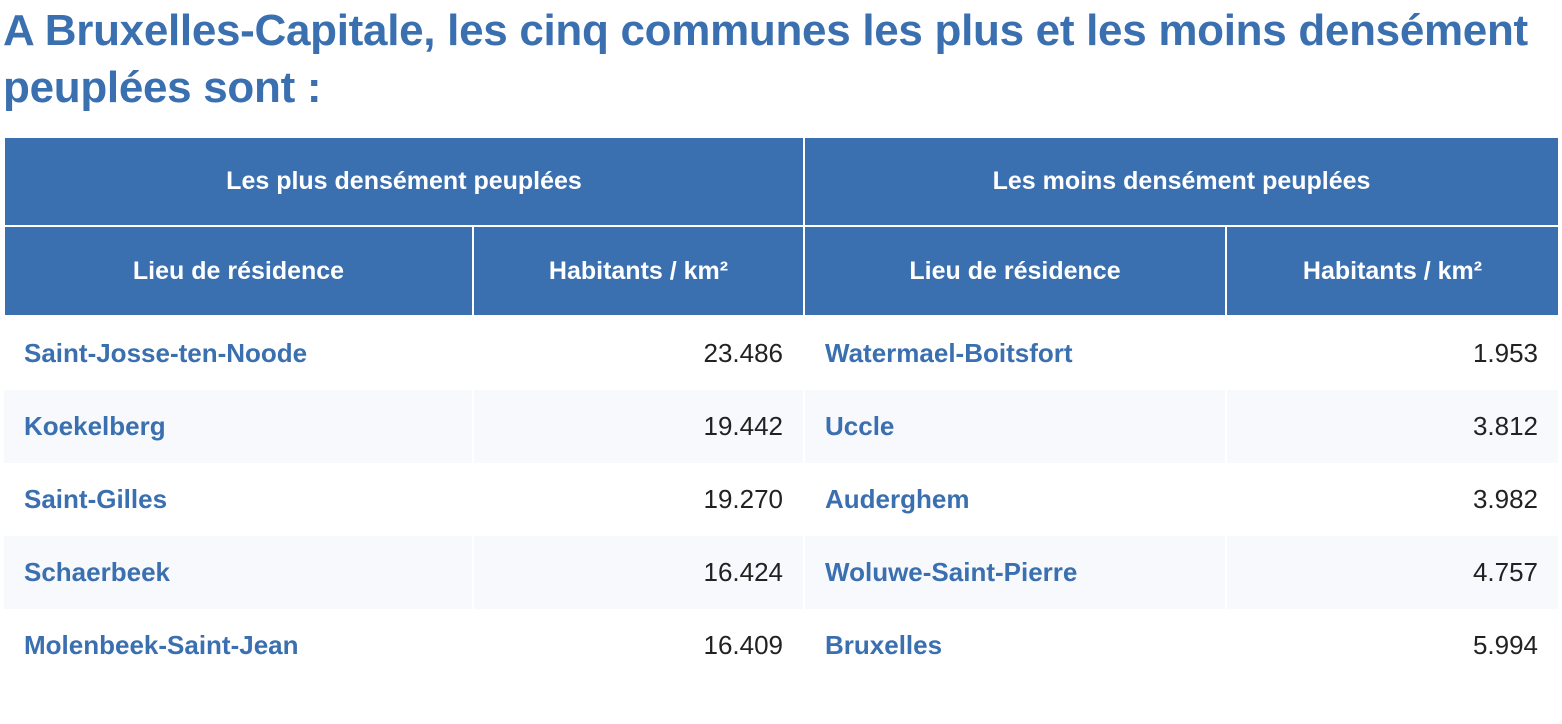 This screenshot has height=724, width=1562. I want to click on commune-name: Auderghem, so click(1016, 499).